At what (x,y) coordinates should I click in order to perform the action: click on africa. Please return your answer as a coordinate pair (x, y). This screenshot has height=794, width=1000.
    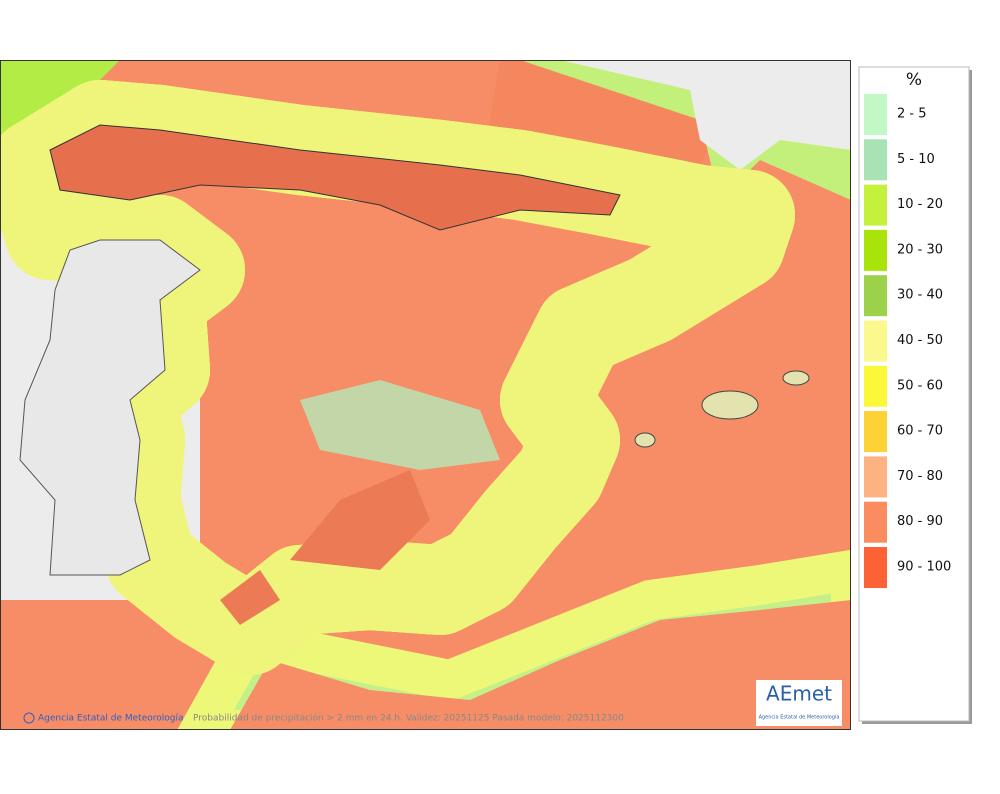
    Looking at the image, I should click on (540, 665).